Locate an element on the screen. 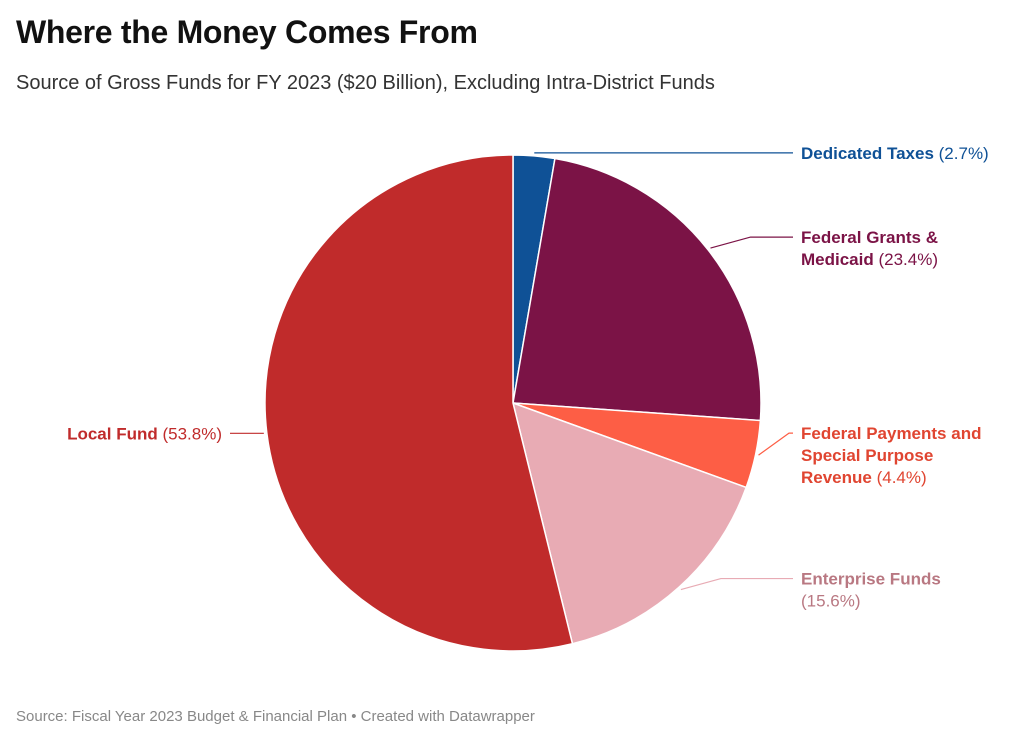 This screenshot has width=1024, height=745. slice-label: Local Fund (53.8%) is located at coordinates (144, 433).